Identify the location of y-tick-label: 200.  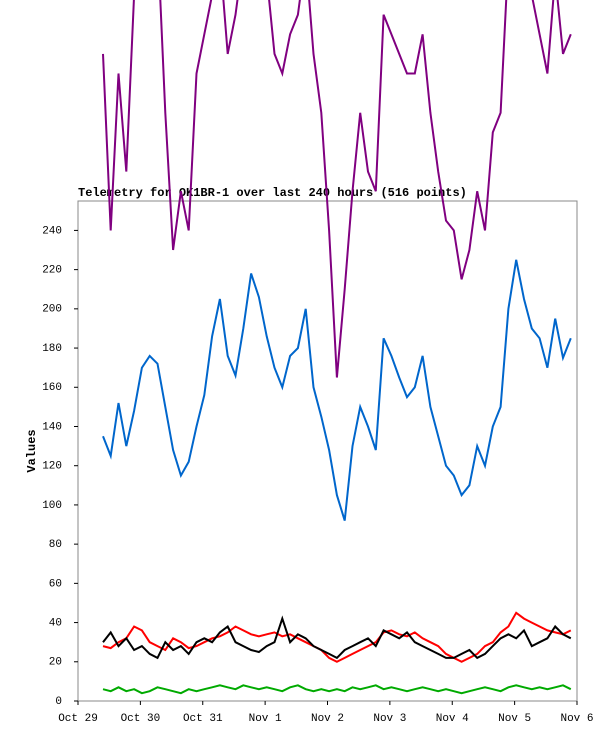
(52, 310).